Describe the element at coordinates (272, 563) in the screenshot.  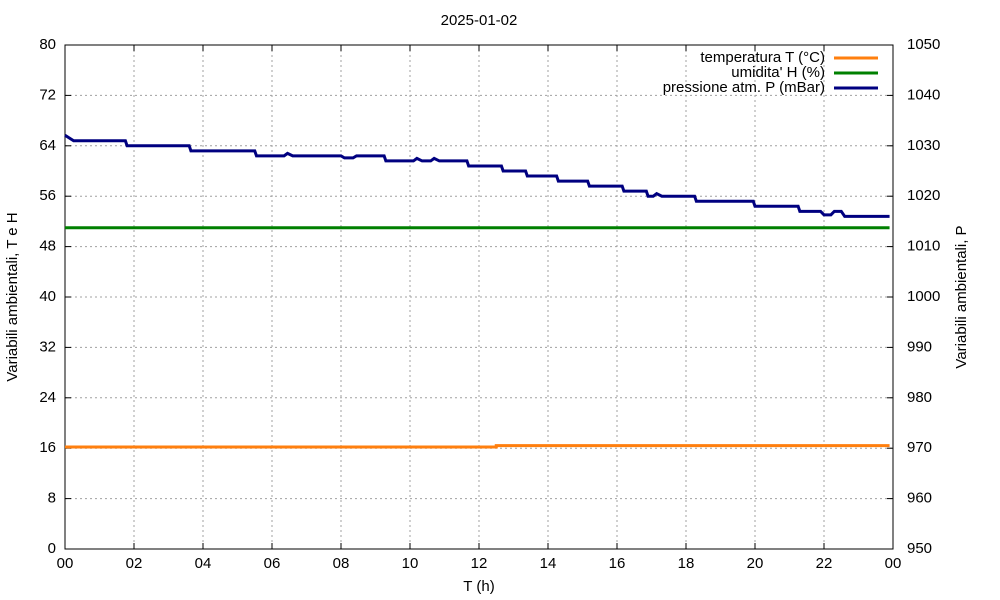
I see `x-tick-label: 06` at that location.